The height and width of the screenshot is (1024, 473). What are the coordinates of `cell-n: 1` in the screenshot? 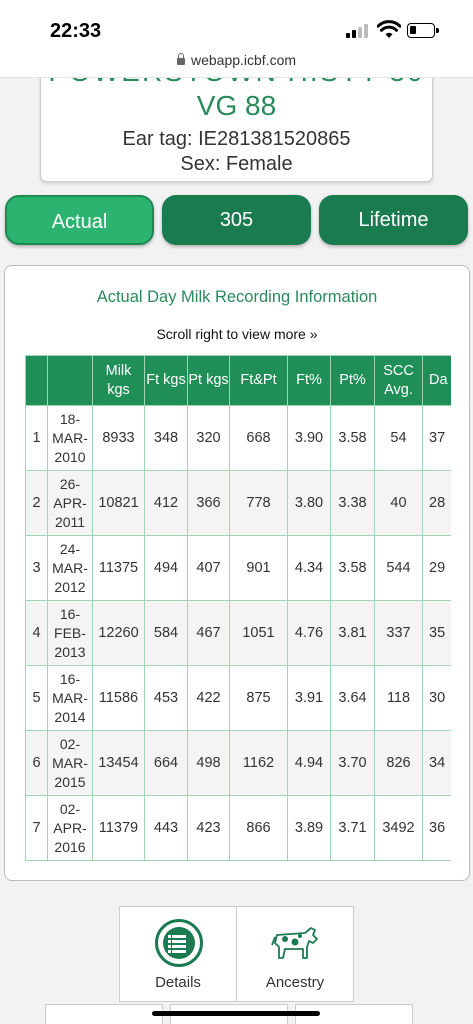 It's located at (36, 438).